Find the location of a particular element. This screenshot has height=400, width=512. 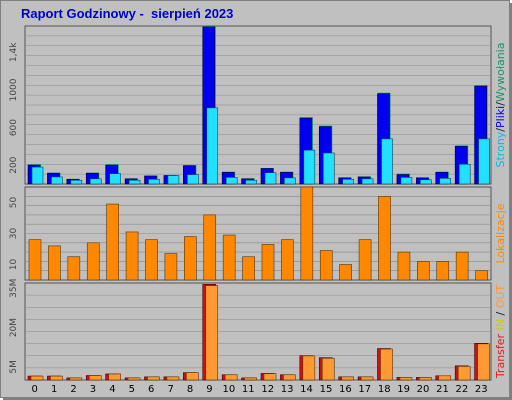

x-tick-label: 8 is located at coordinates (190, 389).